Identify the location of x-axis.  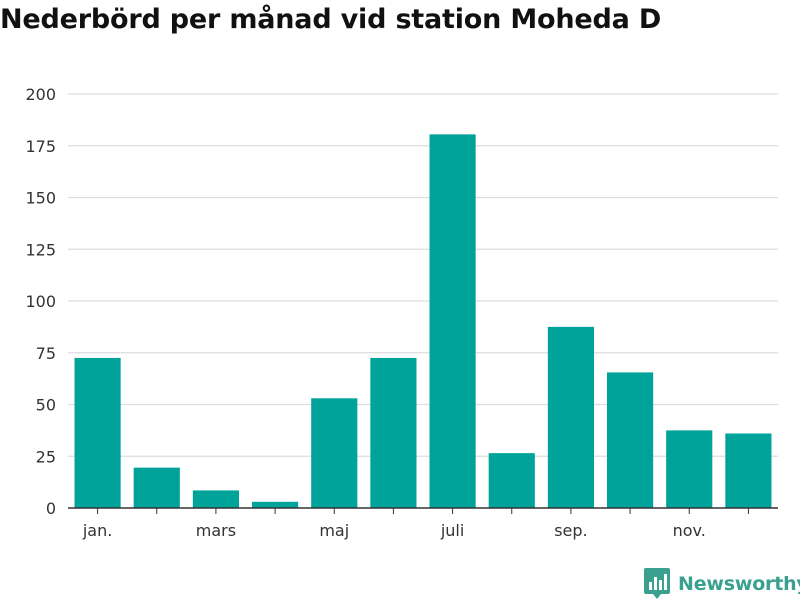
(423, 510).